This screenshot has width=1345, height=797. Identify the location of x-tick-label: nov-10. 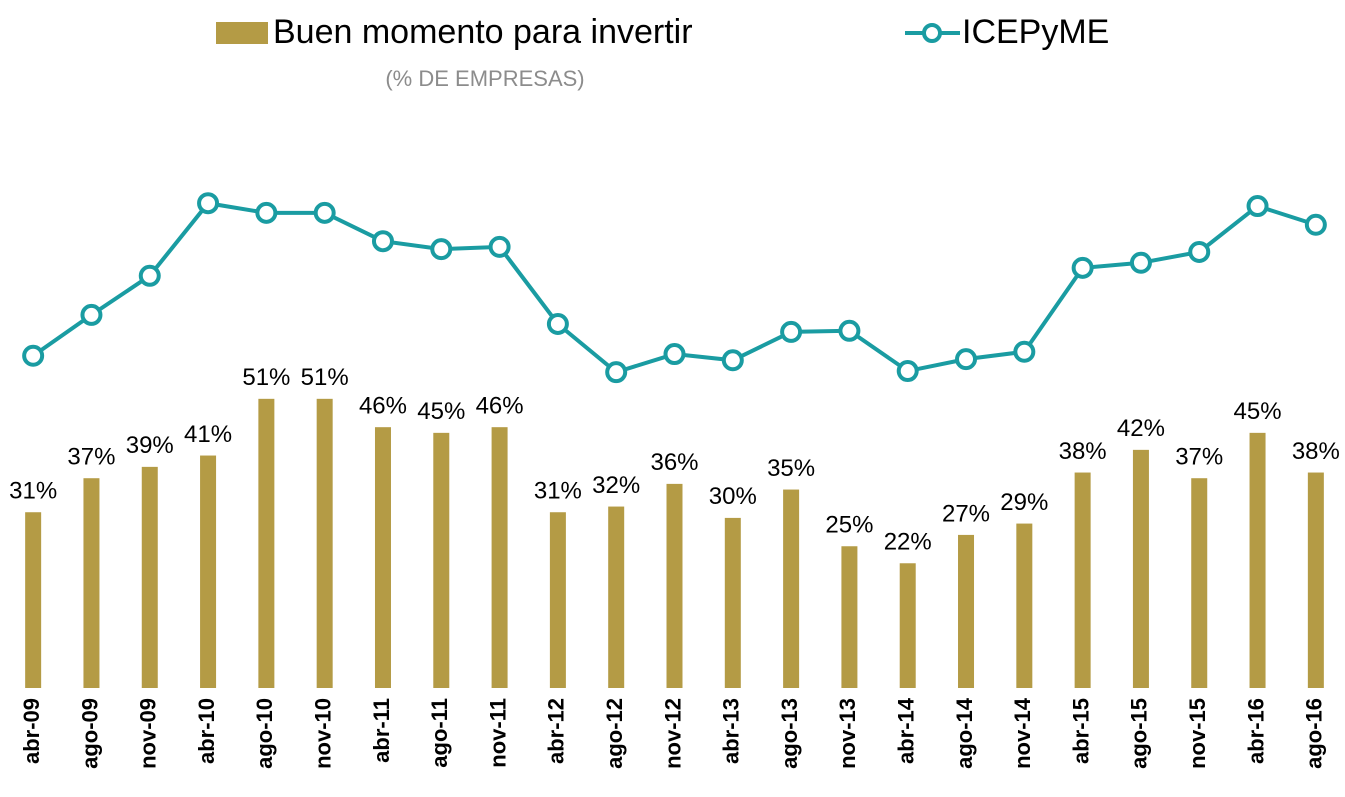
(322, 733).